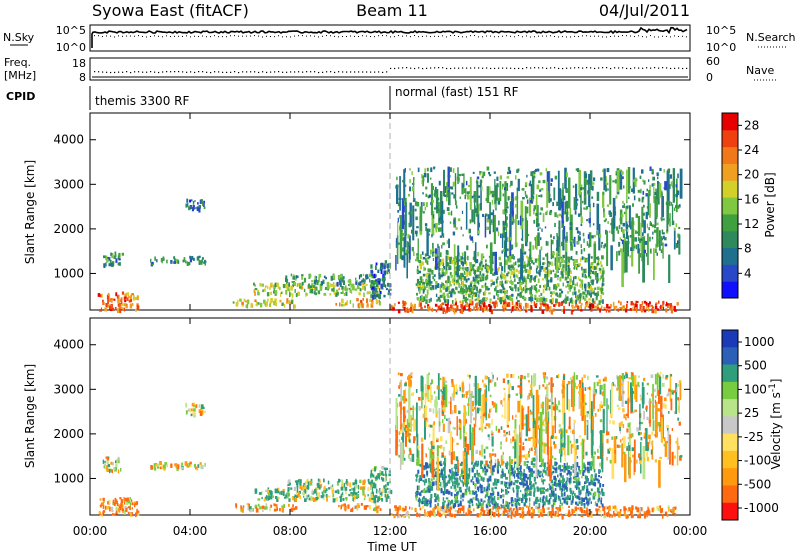 Image resolution: width=800 pixels, height=554 pixels. Describe the element at coordinates (390, 38) in the screenshot. I see `noise-panel-frame` at that location.